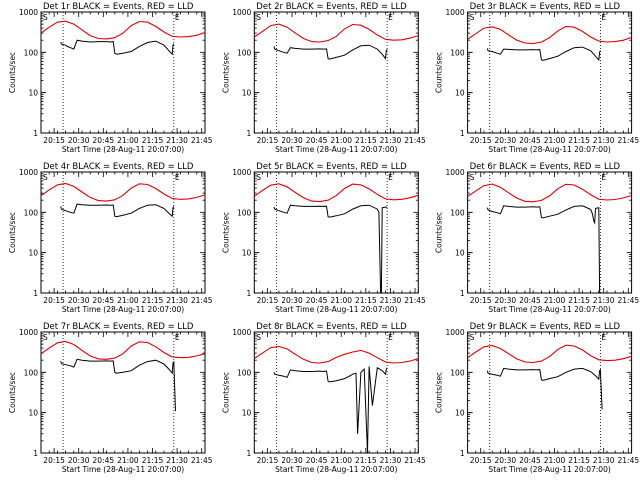  What do you see at coordinates (331, 7) in the screenshot?
I see `chart-title: Det 2r BLACK = Events, RED = LLD` at bounding box center [331, 7].